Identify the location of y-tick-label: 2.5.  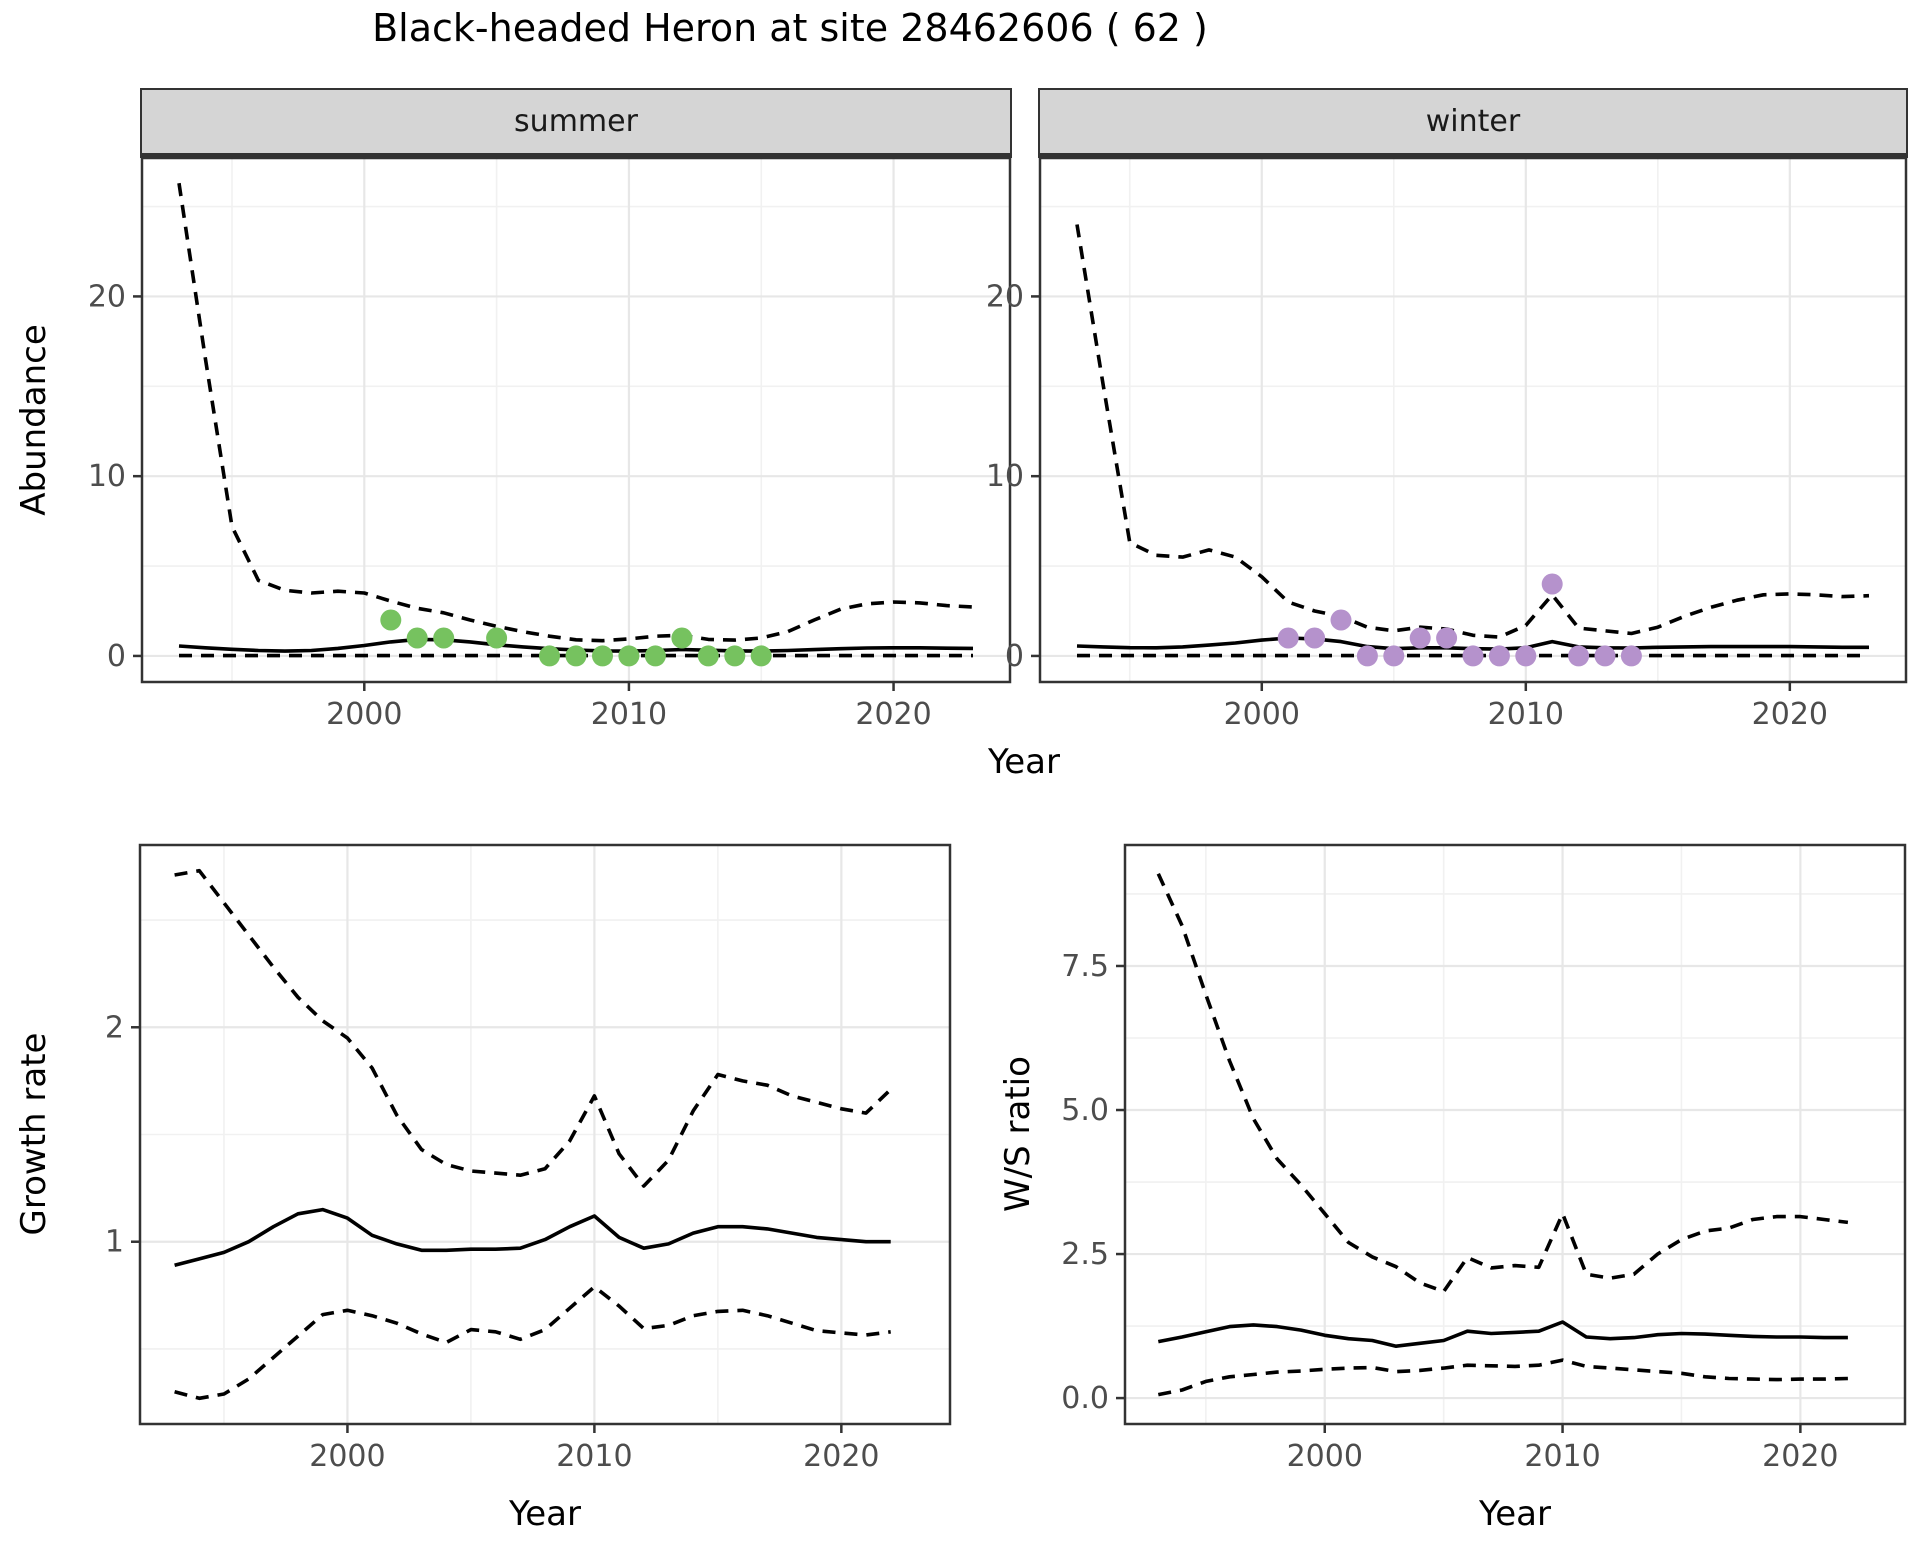
(1085, 1254).